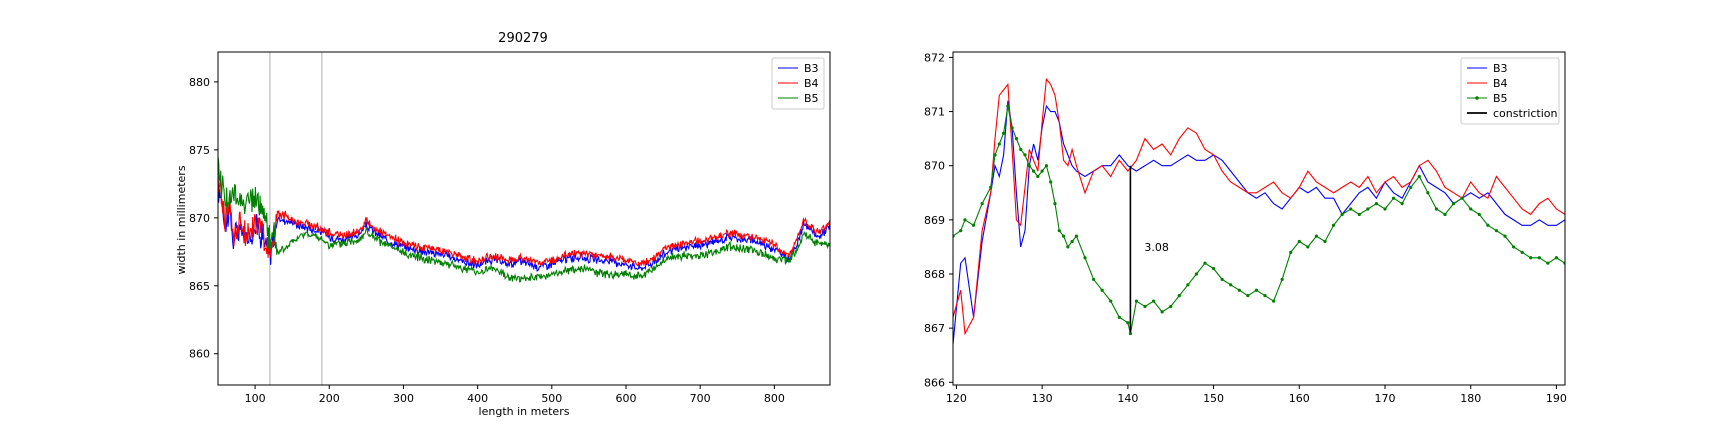 This screenshot has width=1728, height=432. Describe the element at coordinates (1500, 68) in the screenshot. I see `legend-label-b3: B3` at that location.